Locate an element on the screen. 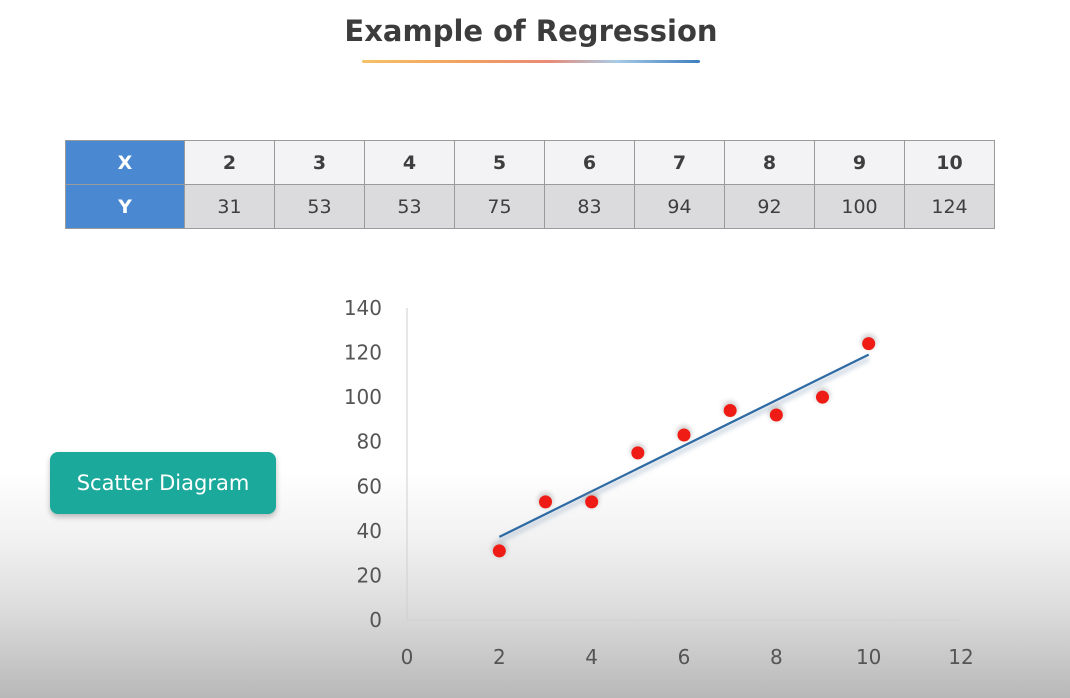 The height and width of the screenshot is (698, 1070). x-cell: 5 is located at coordinates (499, 162).